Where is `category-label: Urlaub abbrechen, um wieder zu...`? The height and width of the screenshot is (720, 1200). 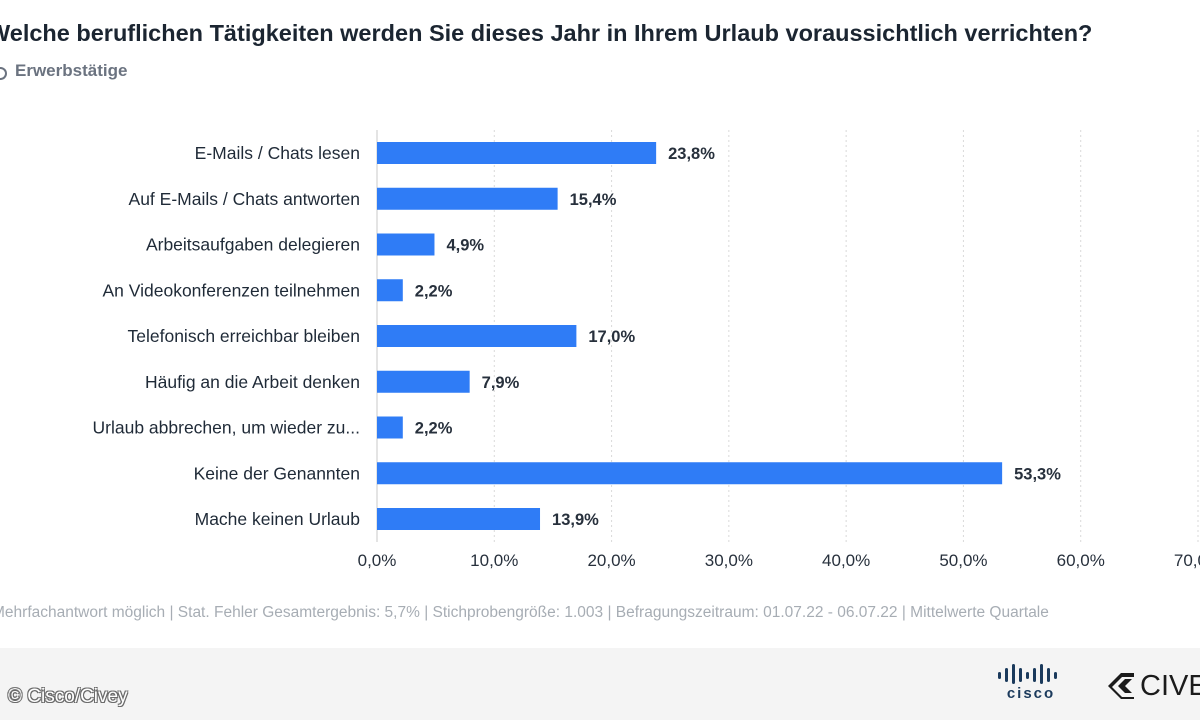
category-label: Urlaub abbrechen, um wieder zu... is located at coordinates (227, 428).